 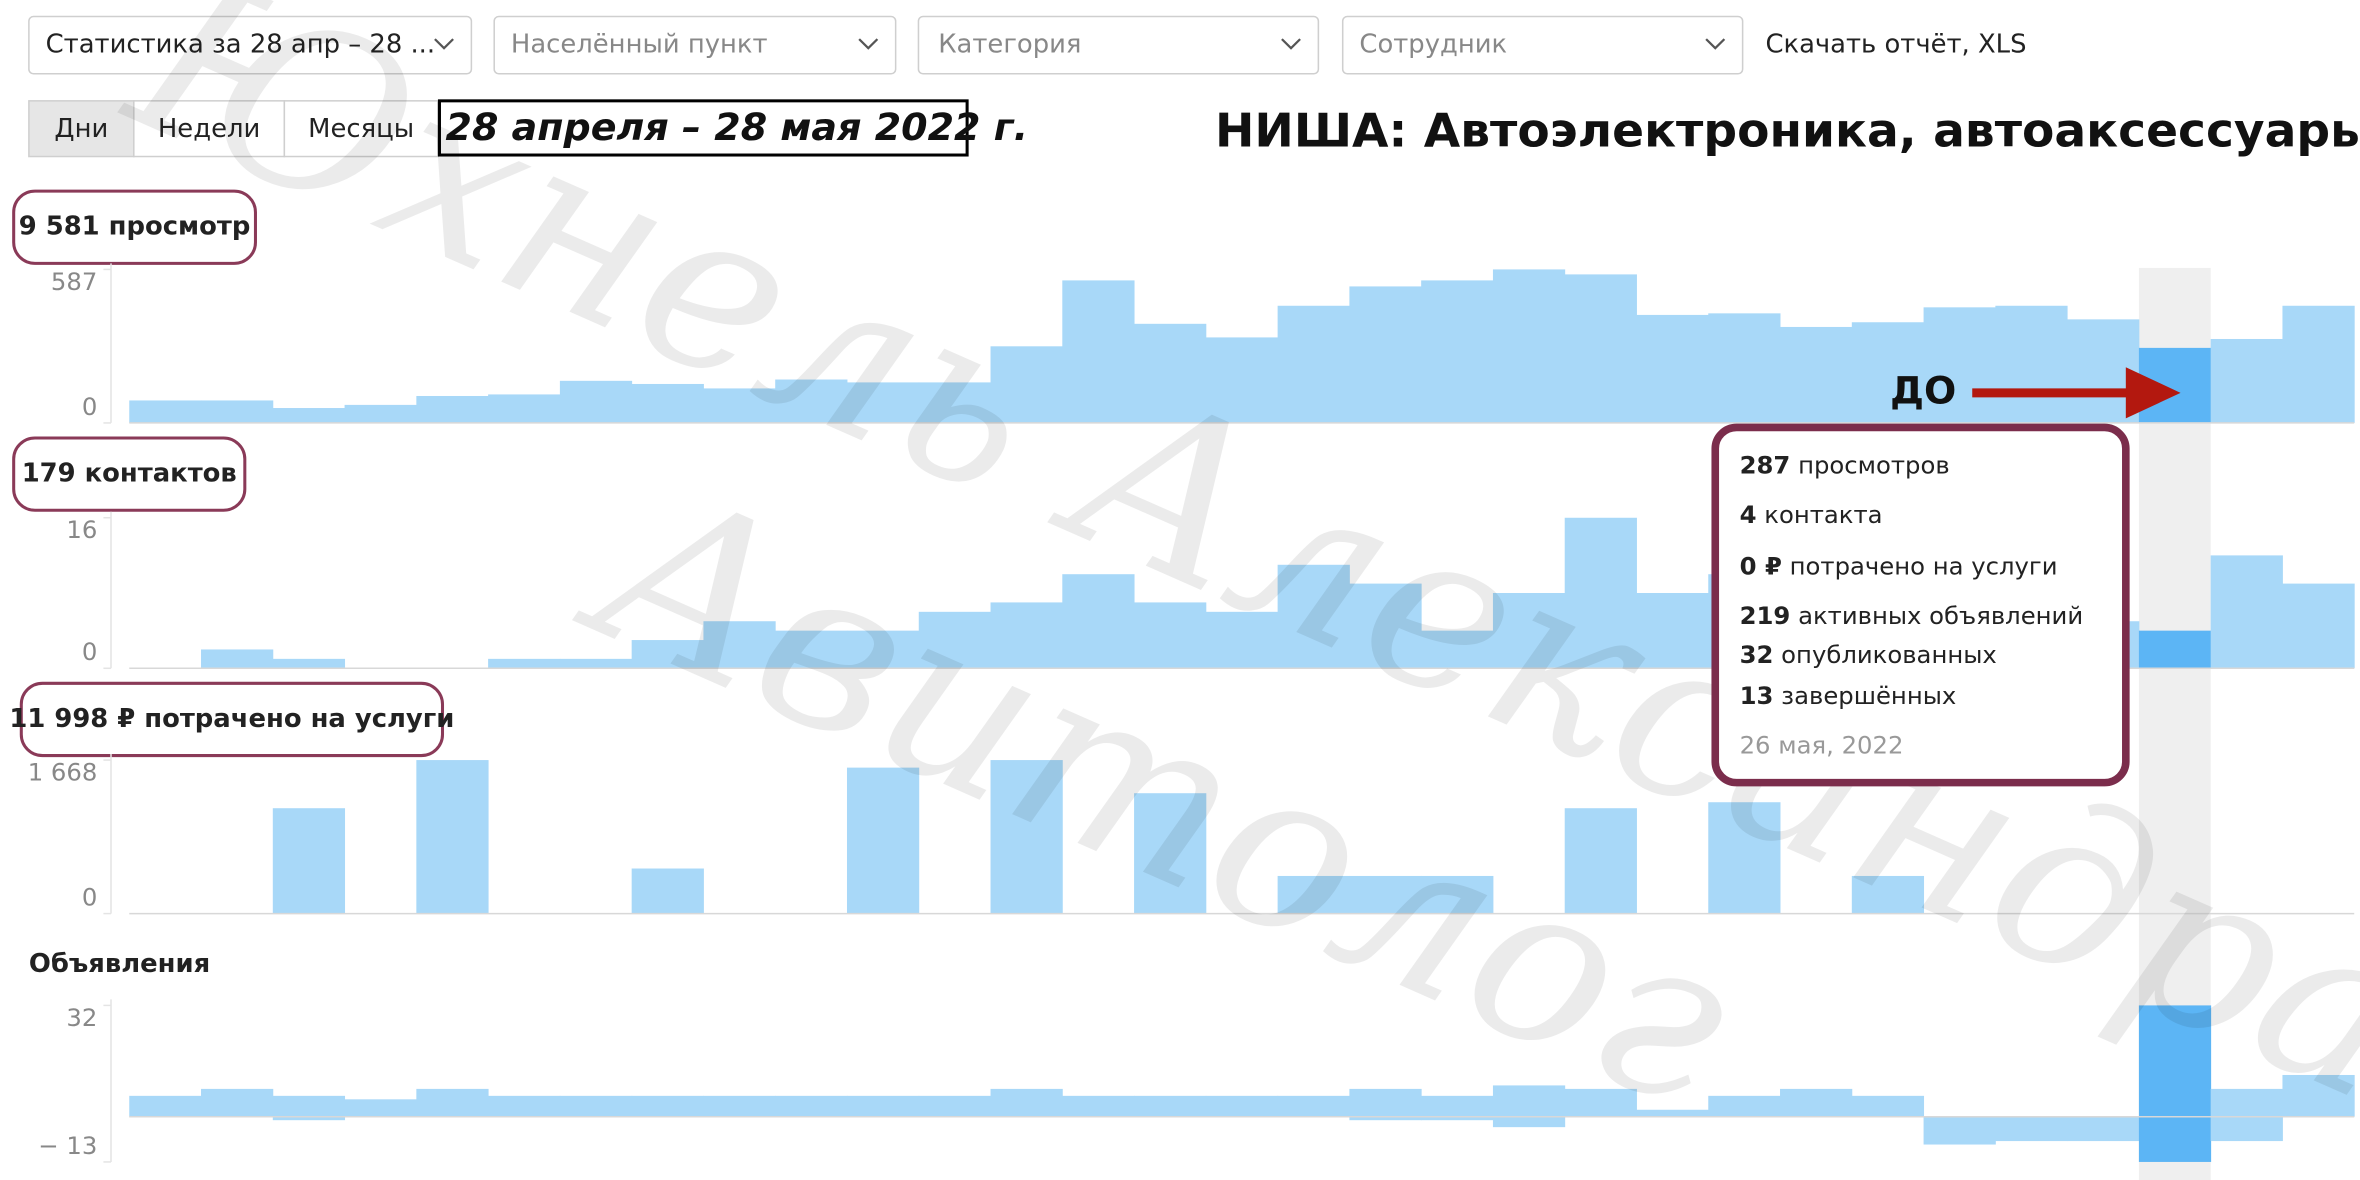 What do you see at coordinates (250, 45) in the screenshot?
I see `period-dropdown` at bounding box center [250, 45].